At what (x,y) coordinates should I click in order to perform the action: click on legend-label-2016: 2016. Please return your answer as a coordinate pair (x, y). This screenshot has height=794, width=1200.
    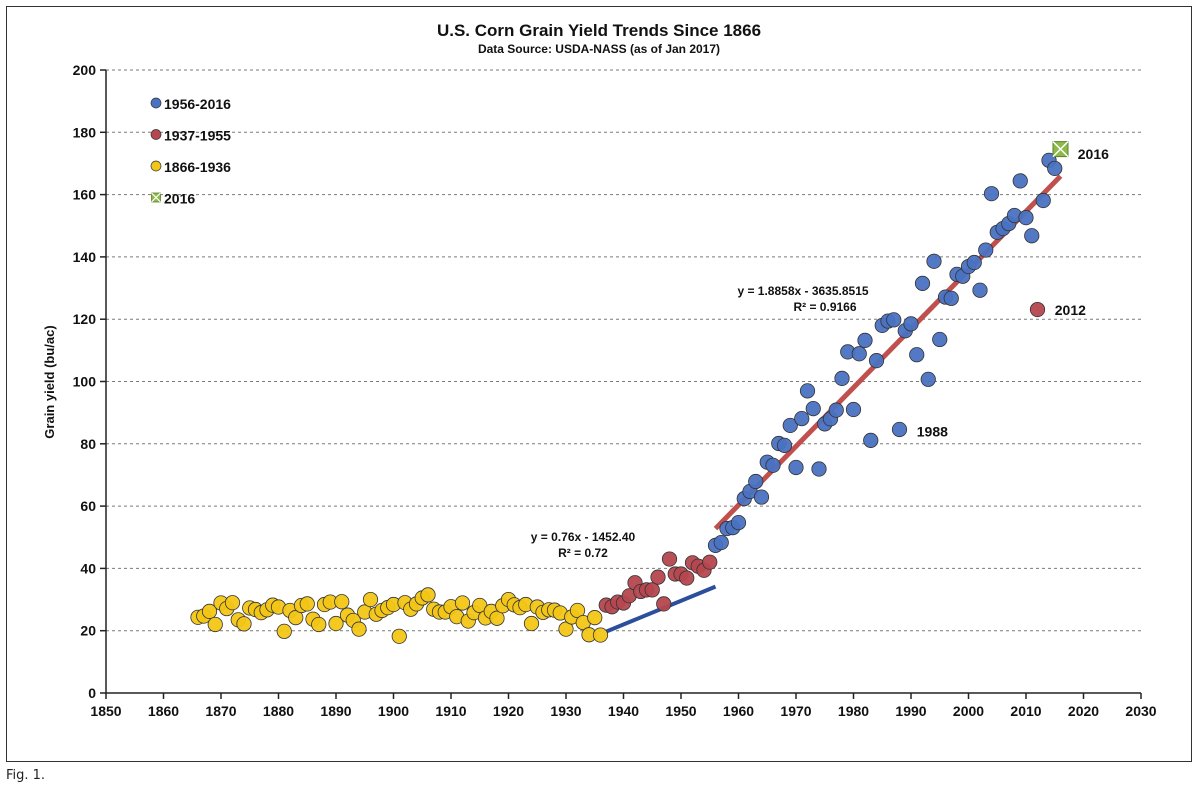
    Looking at the image, I should click on (179, 199).